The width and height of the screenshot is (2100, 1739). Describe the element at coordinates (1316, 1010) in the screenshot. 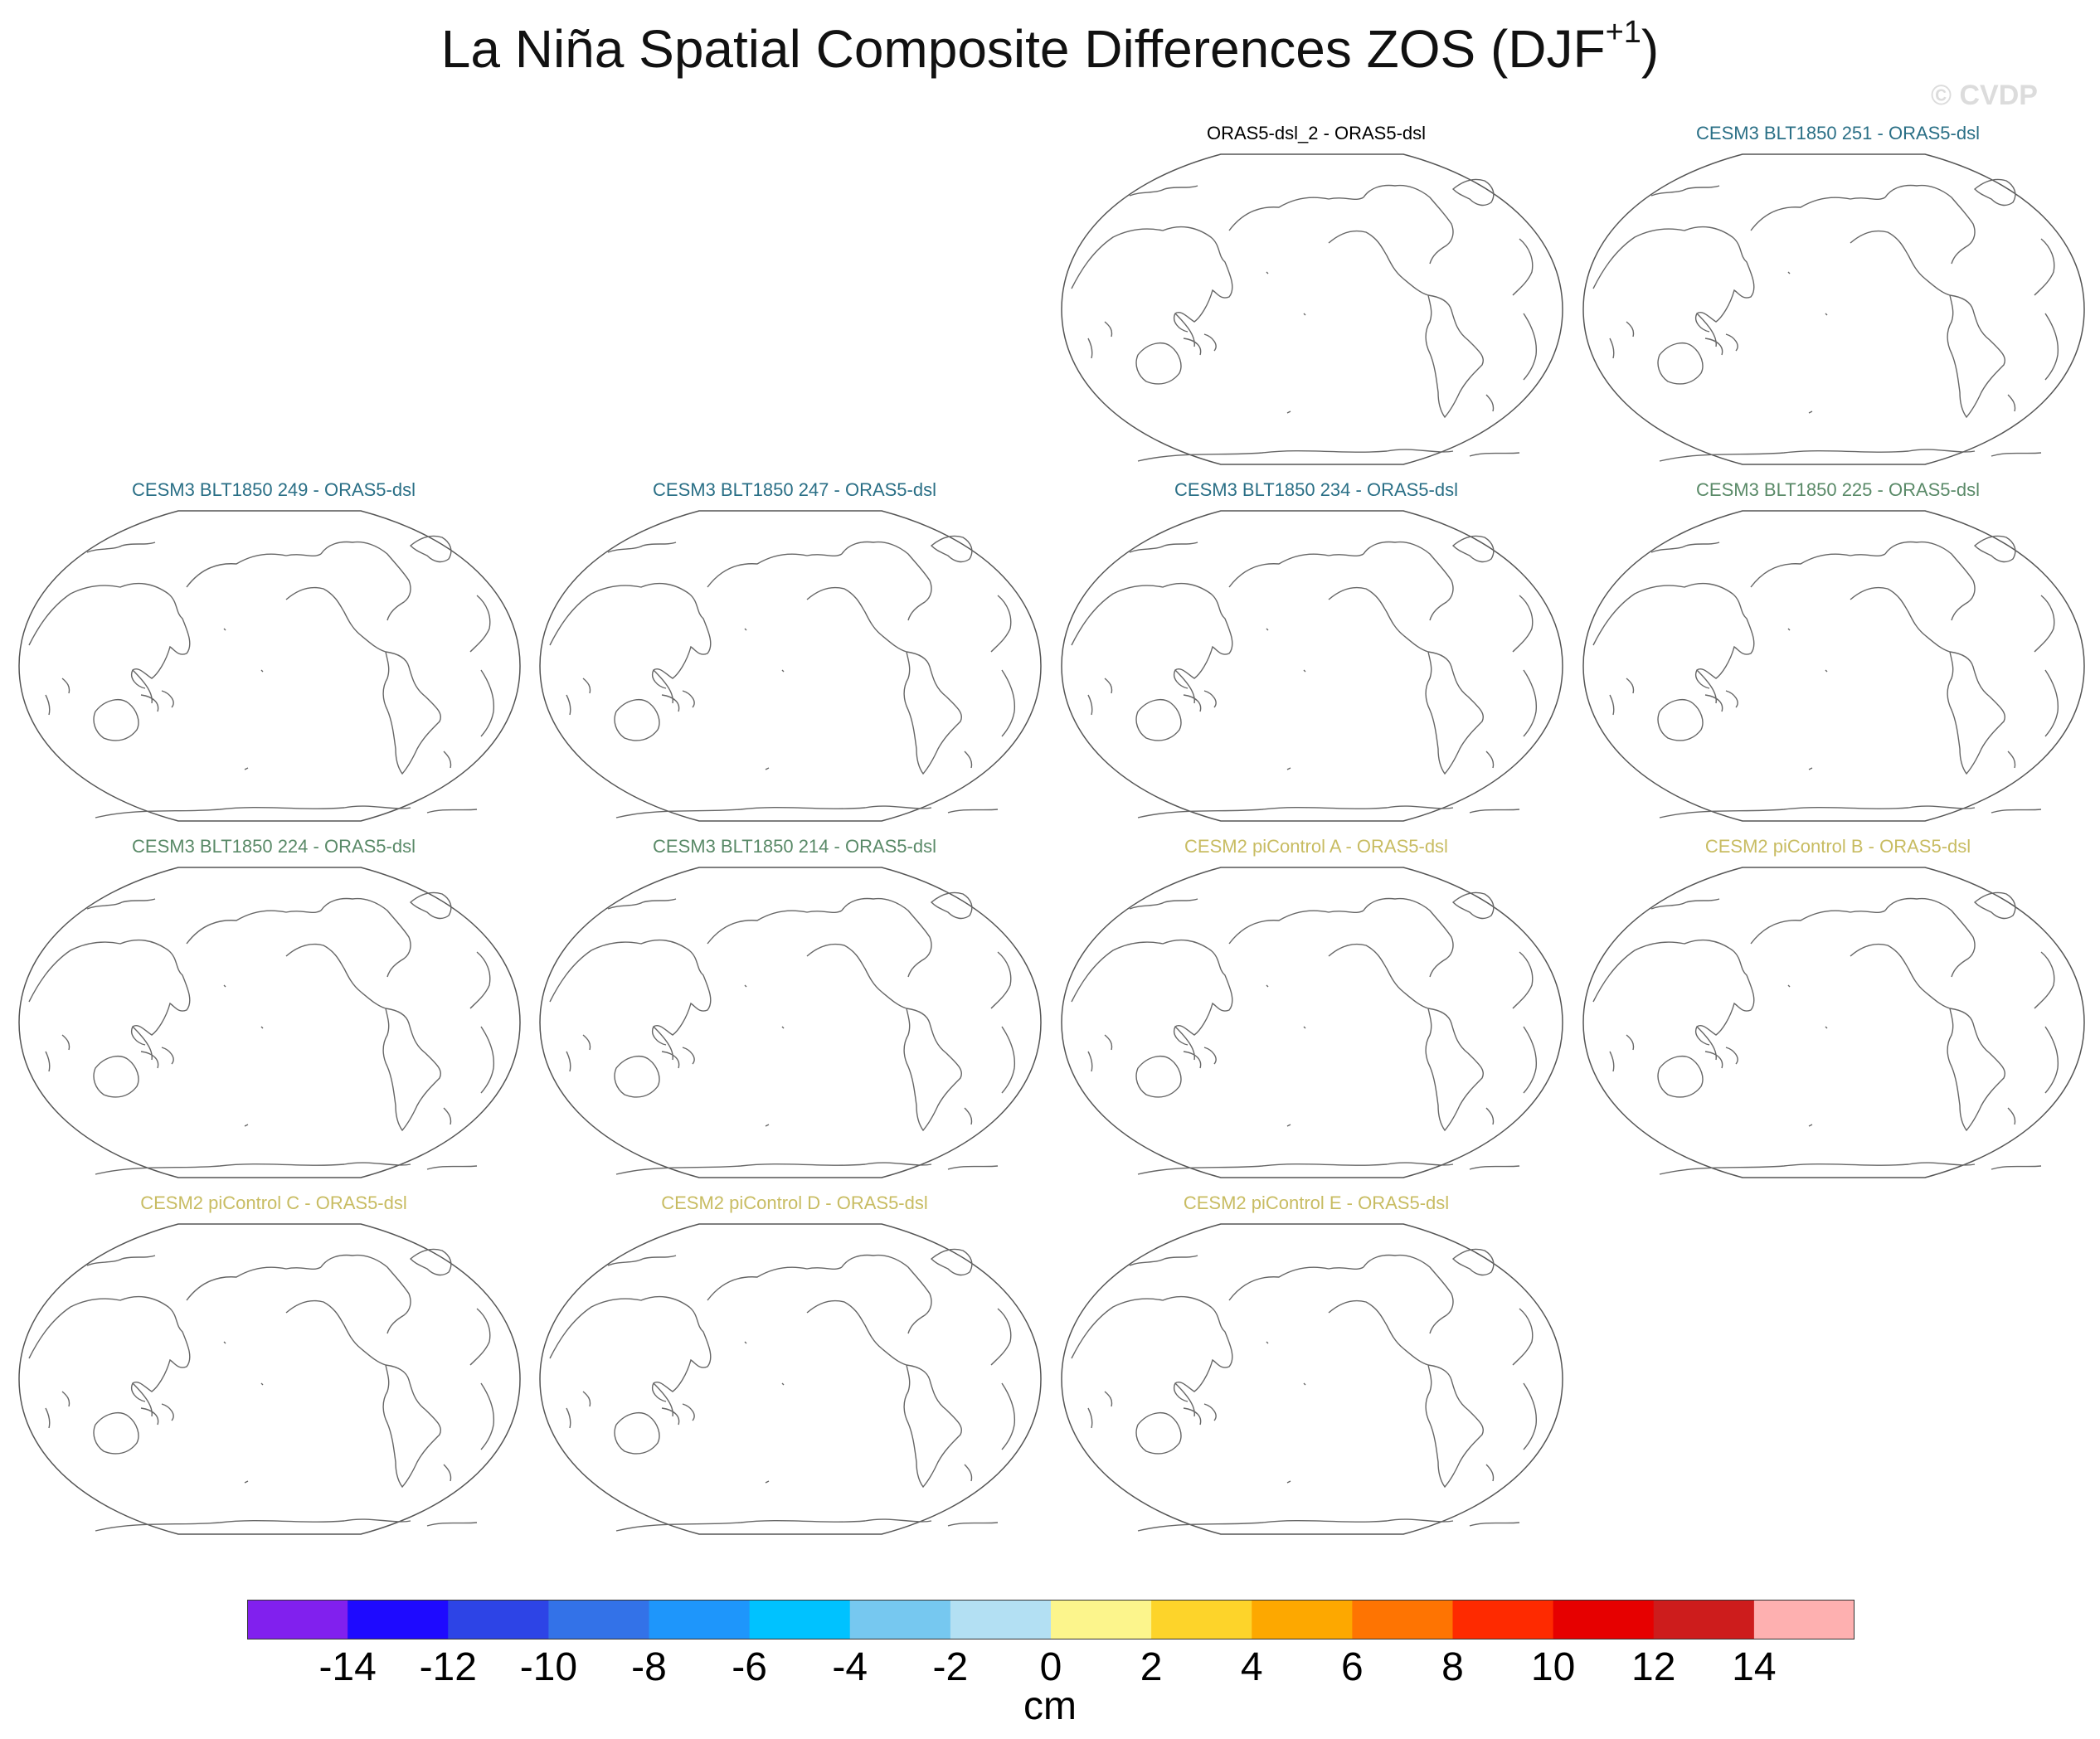

I see `map-panel: CESM2 piControl A - ORAS5-dsl` at that location.